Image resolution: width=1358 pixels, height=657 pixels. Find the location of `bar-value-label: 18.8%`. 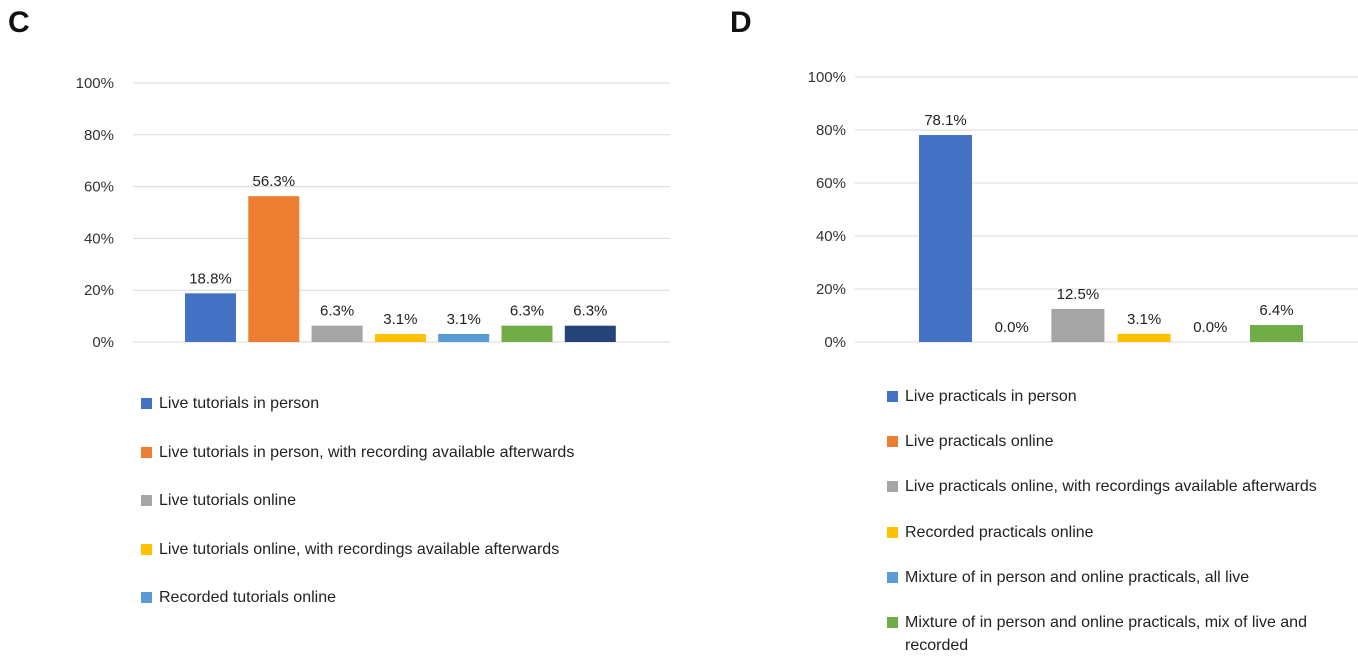

bar-value-label: 18.8% is located at coordinates (210, 278).